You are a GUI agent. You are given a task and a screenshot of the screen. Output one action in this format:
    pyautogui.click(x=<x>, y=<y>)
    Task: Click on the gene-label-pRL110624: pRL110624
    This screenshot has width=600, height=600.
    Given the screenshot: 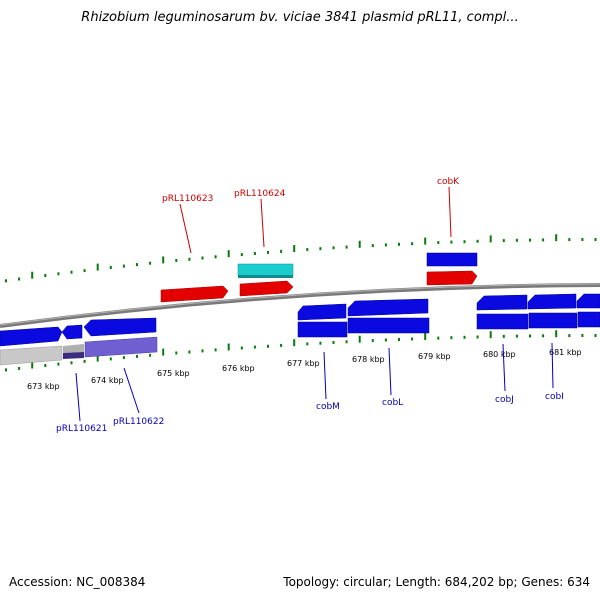 What is the action you would take?
    pyautogui.click(x=260, y=194)
    